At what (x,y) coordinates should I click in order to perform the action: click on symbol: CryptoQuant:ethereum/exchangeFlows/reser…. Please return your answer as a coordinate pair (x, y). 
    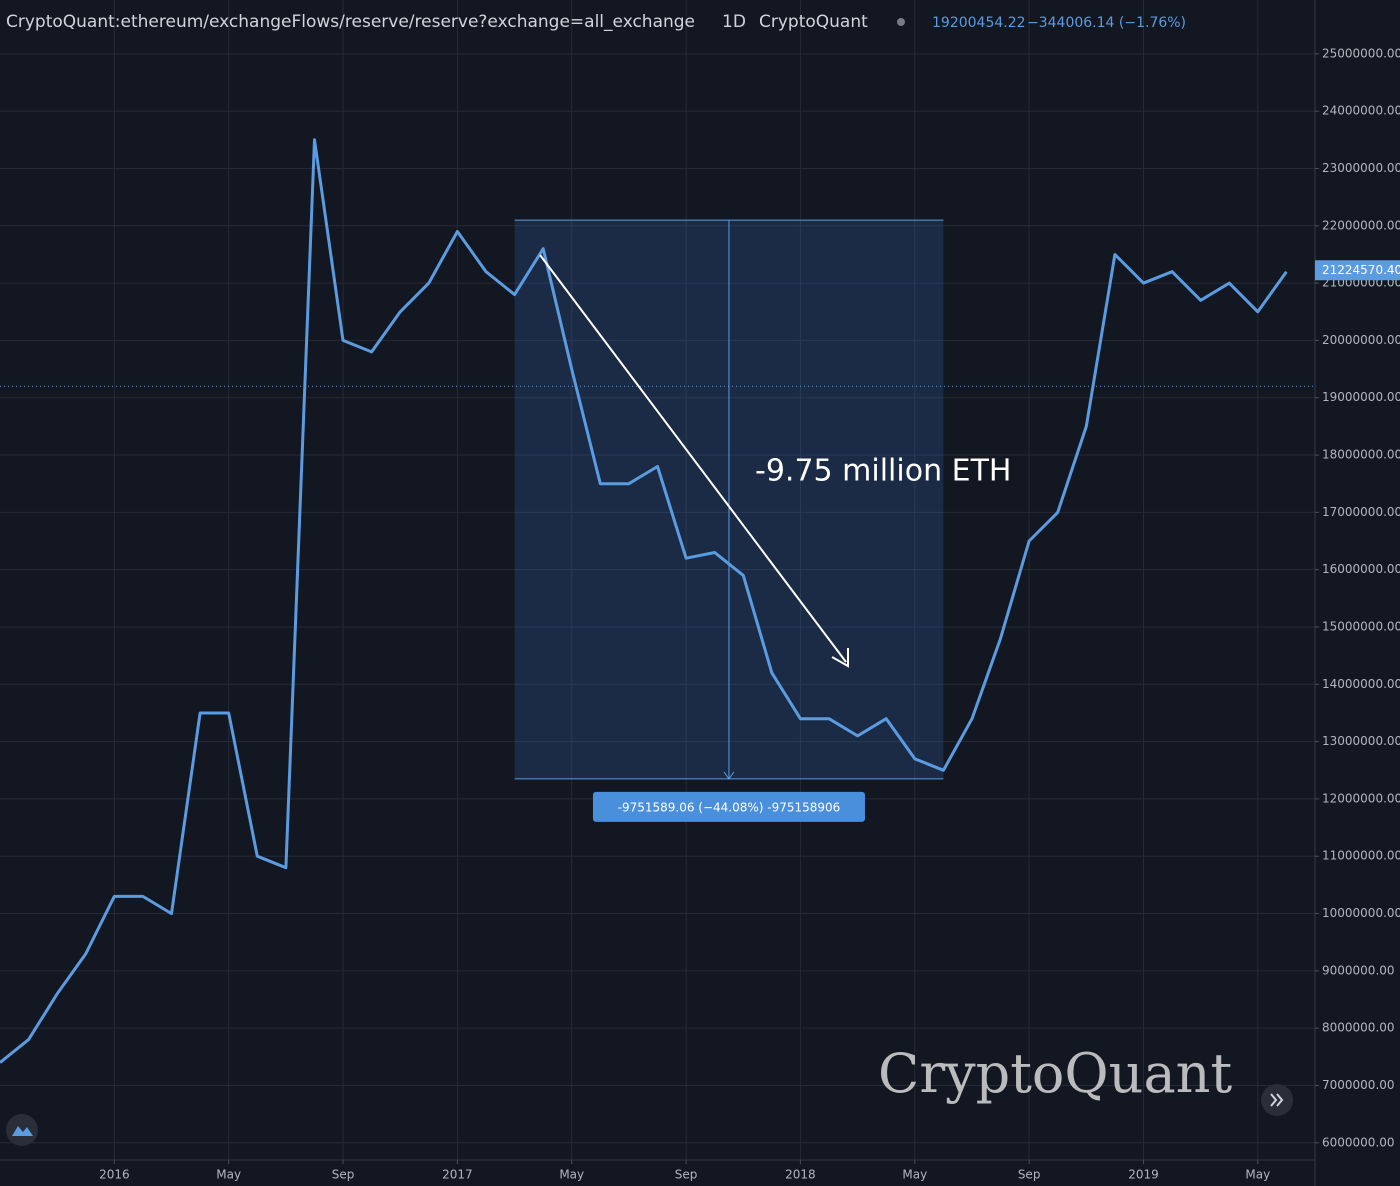
    Looking at the image, I should click on (350, 22).